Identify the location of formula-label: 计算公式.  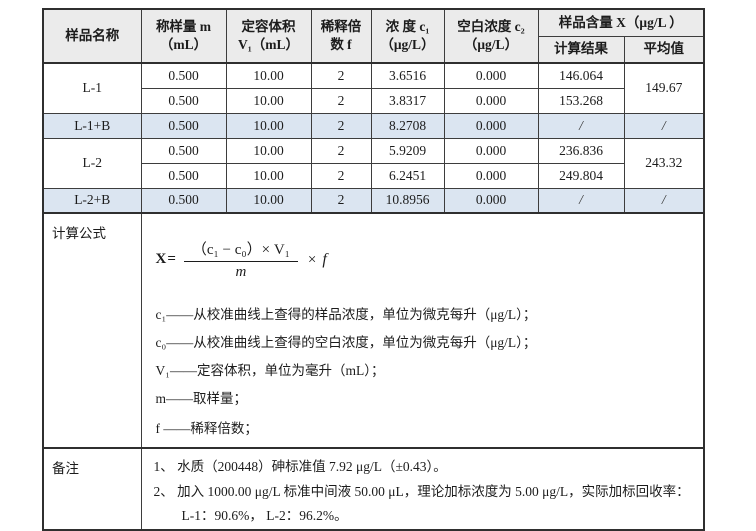
(92, 330).